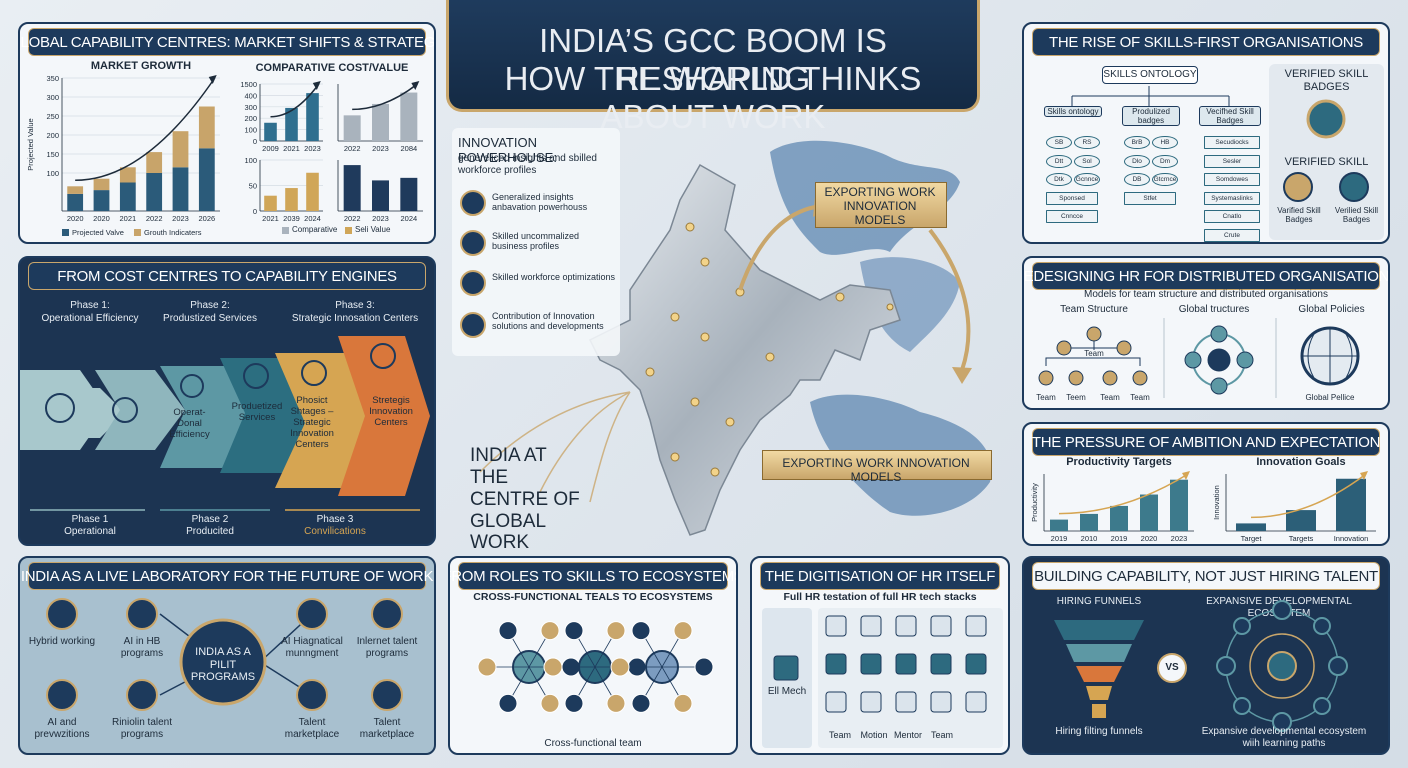 The image size is (1408, 768). I want to click on y-axis-label: Innovation, so click(1216, 502).